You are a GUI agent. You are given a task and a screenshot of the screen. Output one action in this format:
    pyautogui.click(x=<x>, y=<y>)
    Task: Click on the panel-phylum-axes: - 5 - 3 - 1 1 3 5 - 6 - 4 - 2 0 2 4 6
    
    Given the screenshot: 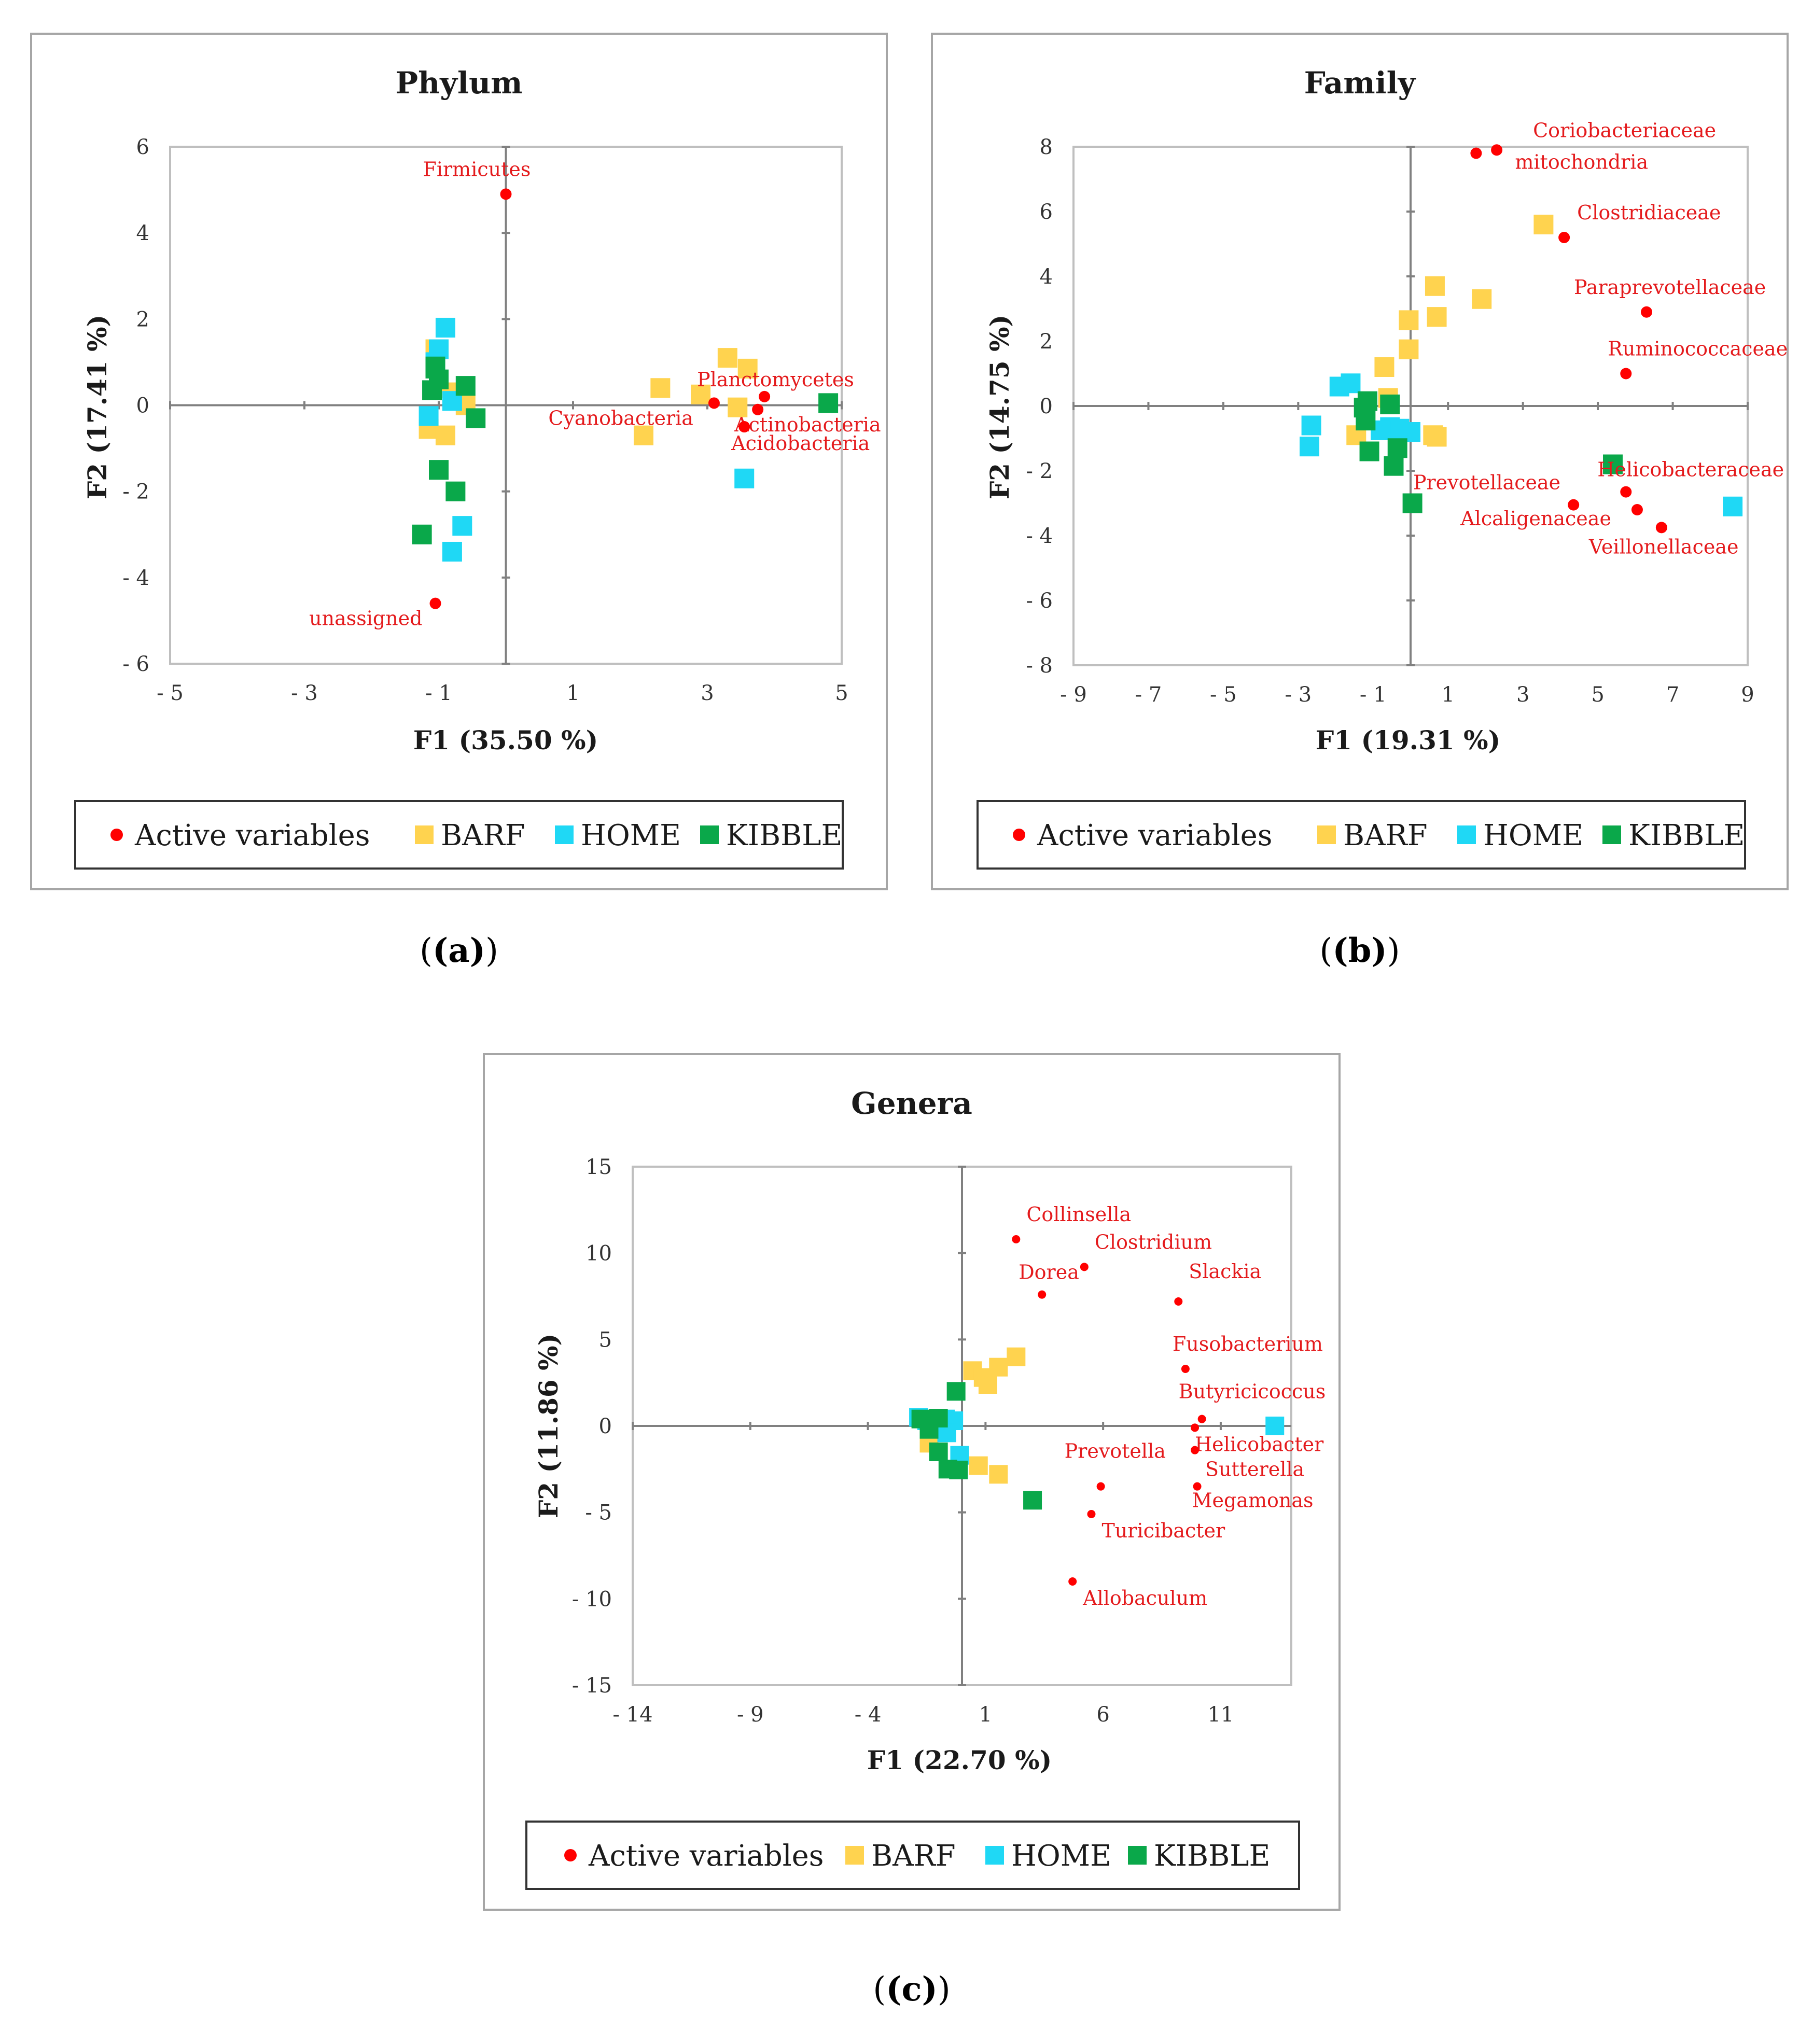 What is the action you would take?
    pyautogui.click(x=485, y=420)
    